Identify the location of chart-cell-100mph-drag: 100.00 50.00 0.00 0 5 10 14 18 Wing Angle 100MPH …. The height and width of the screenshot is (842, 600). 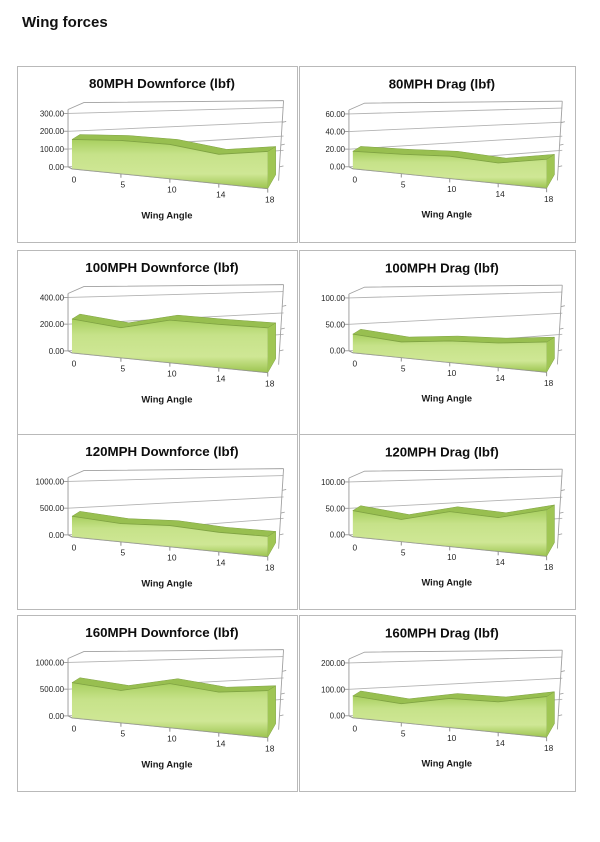
(437, 342).